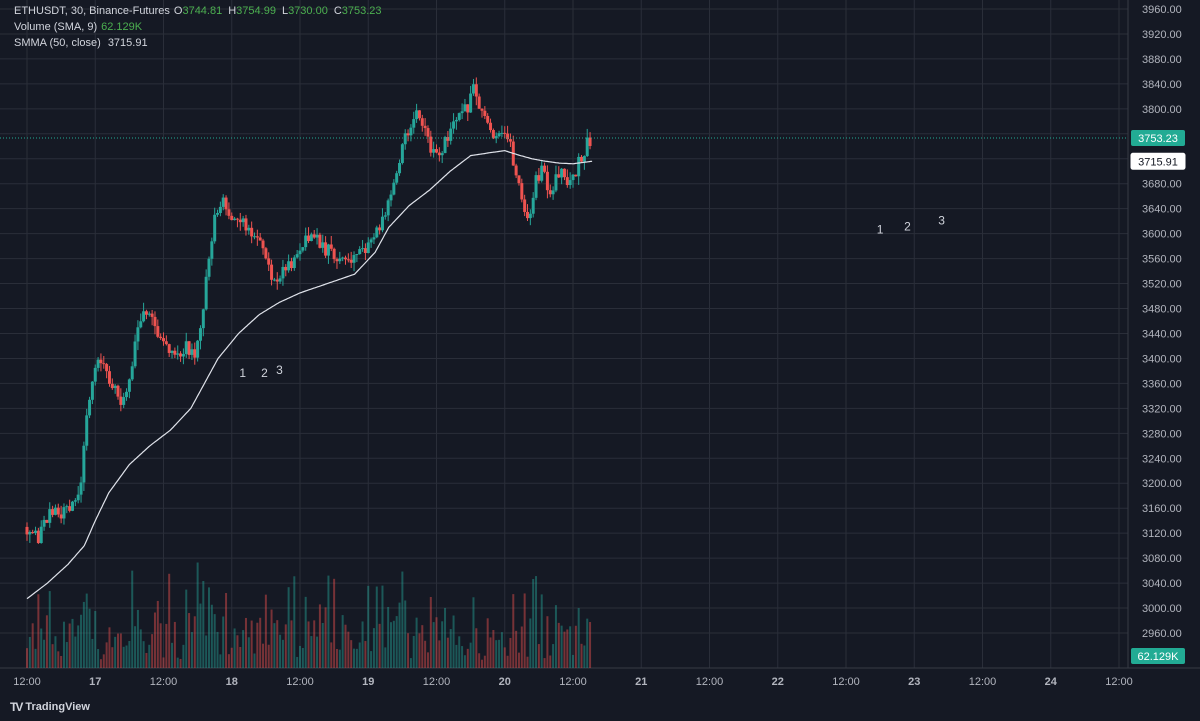 This screenshot has height=721, width=1200. What do you see at coordinates (198, 43) in the screenshot?
I see `legend-smma-row: SMMA (50, close) 3715.91` at bounding box center [198, 43].